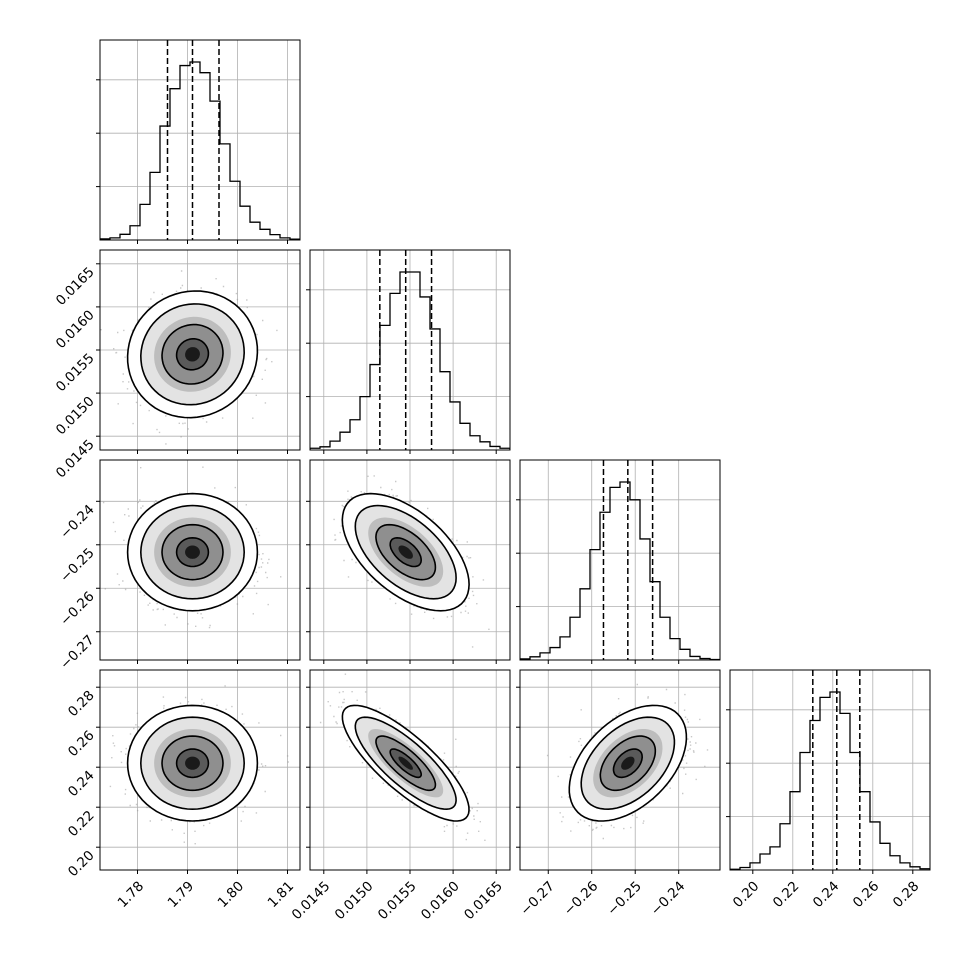  What do you see at coordinates (81, 824) in the screenshot?
I see `y-tick-label: 0.22` at bounding box center [81, 824].